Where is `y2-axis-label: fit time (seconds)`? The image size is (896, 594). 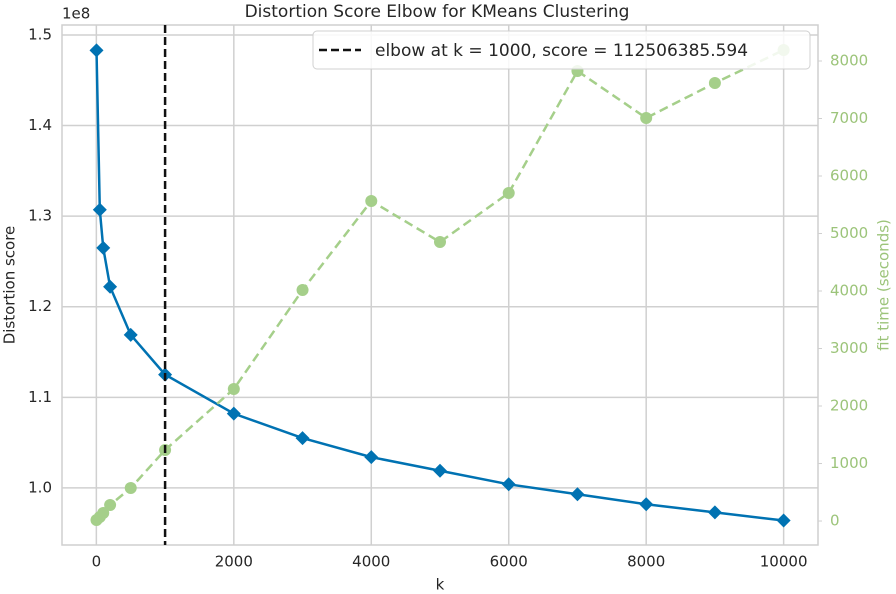
y2-axis-label: fit time (seconds) is located at coordinates (884, 285).